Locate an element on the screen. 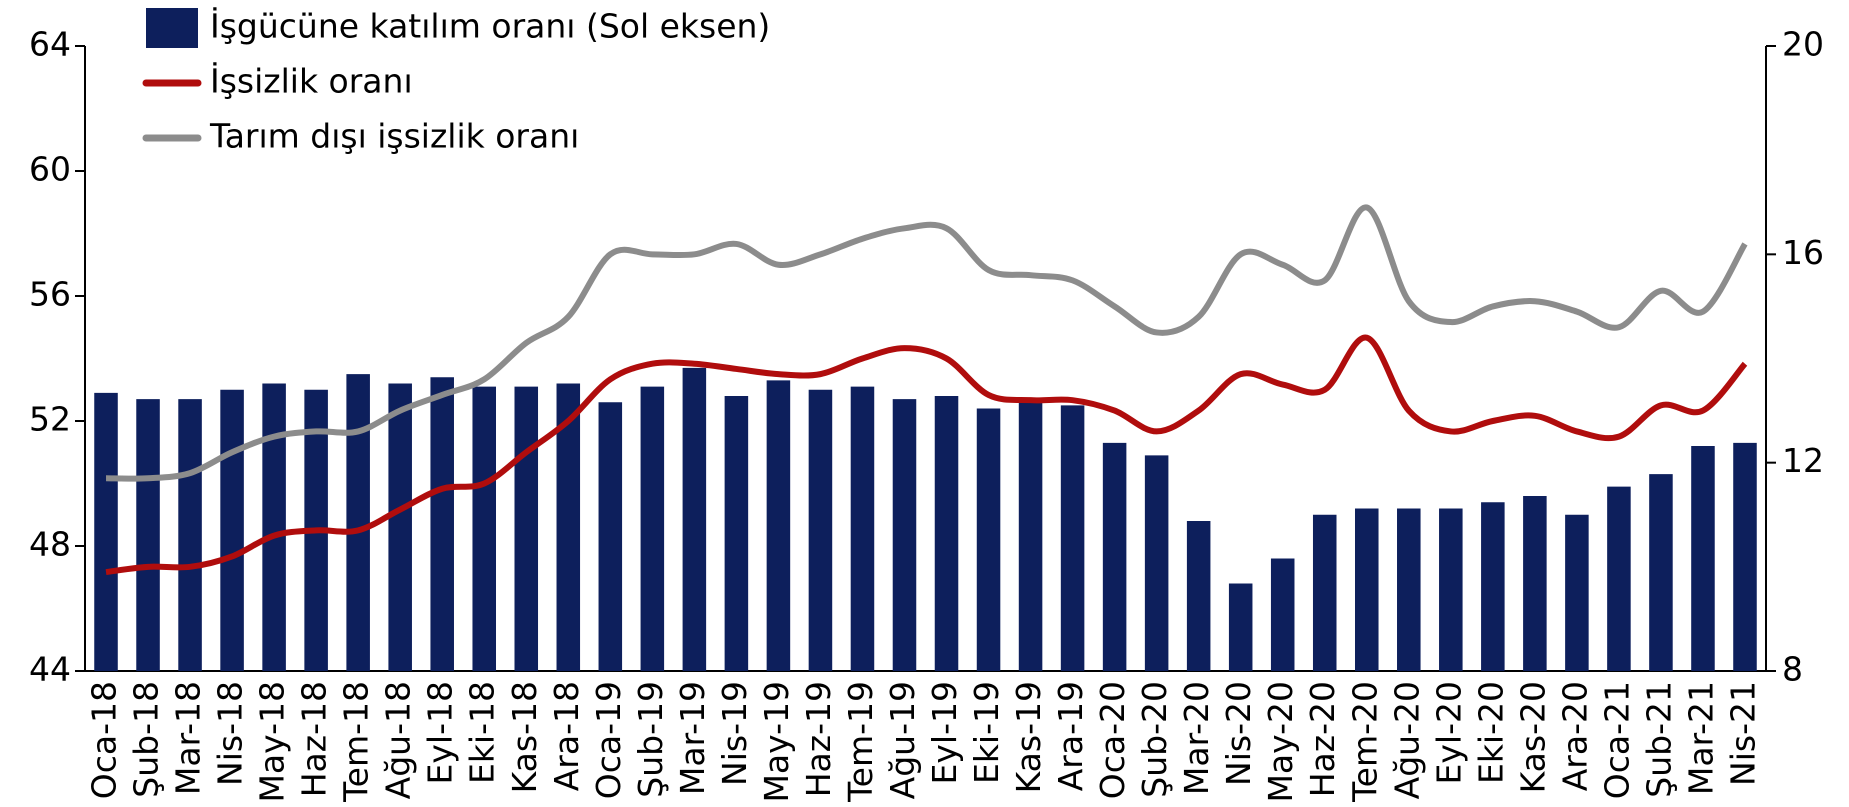 The height and width of the screenshot is (807, 1849). x-tick-label: Eki-18 is located at coordinates (482, 732).